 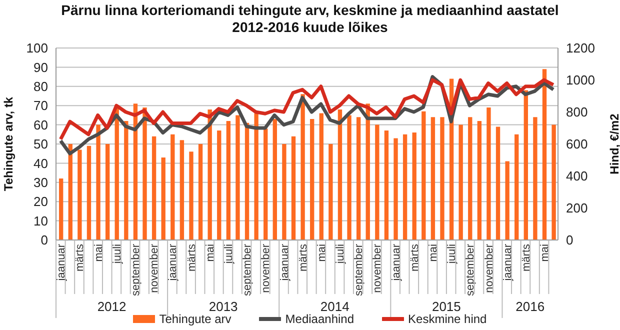 I want to click on y-tick-label: 60, so click(x=41, y=124).